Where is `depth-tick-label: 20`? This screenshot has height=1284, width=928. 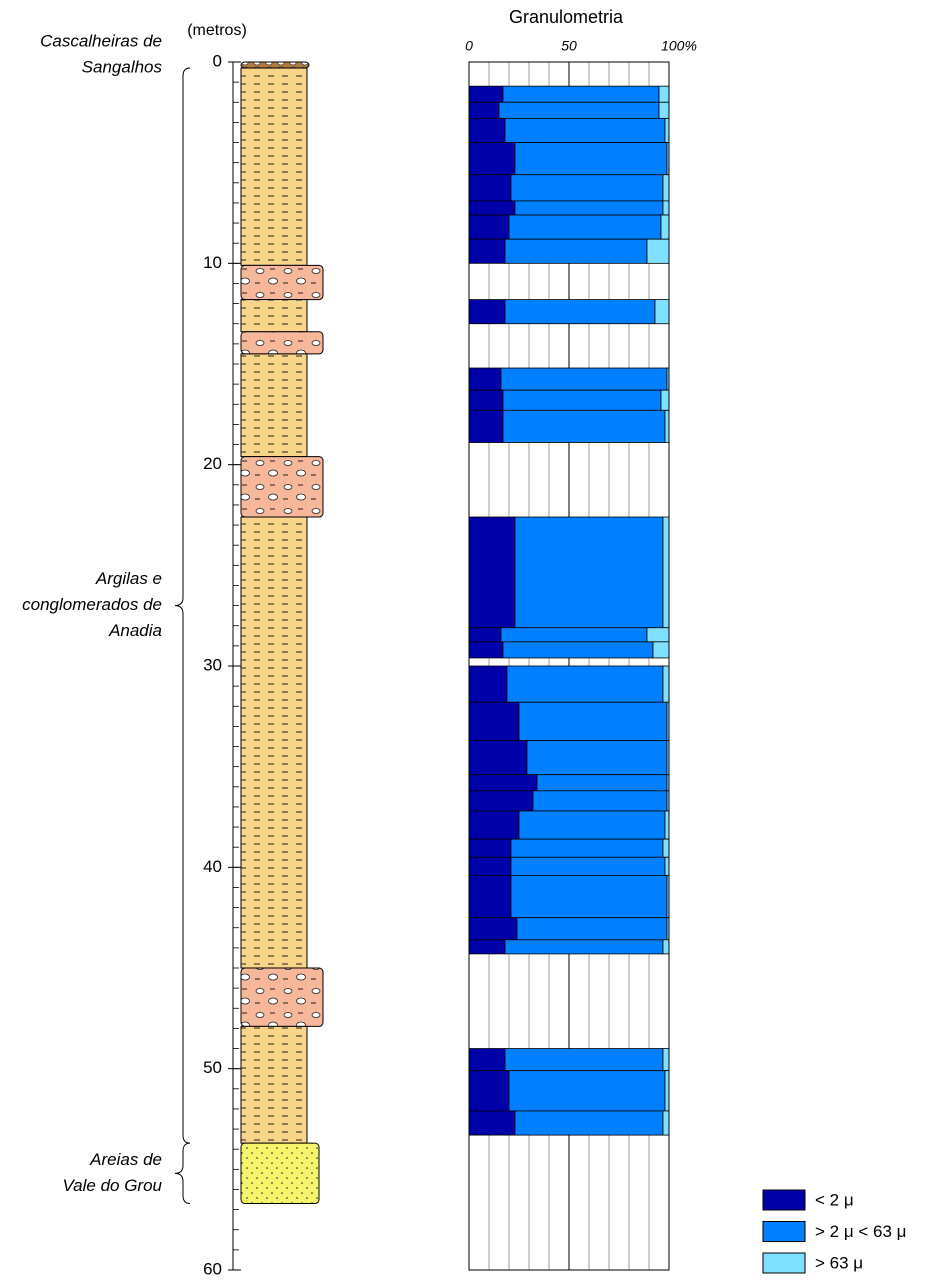
depth-tick-label: 20 is located at coordinates (212, 463).